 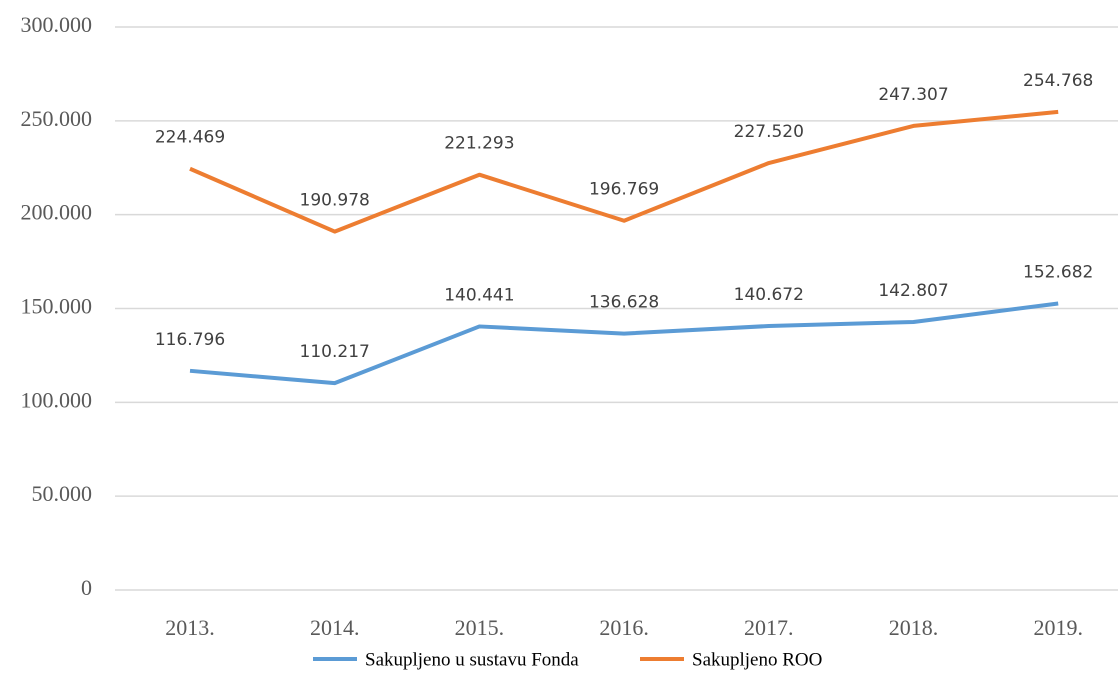 What do you see at coordinates (57, 118) in the screenshot?
I see `y-tick-label: 250.000` at bounding box center [57, 118].